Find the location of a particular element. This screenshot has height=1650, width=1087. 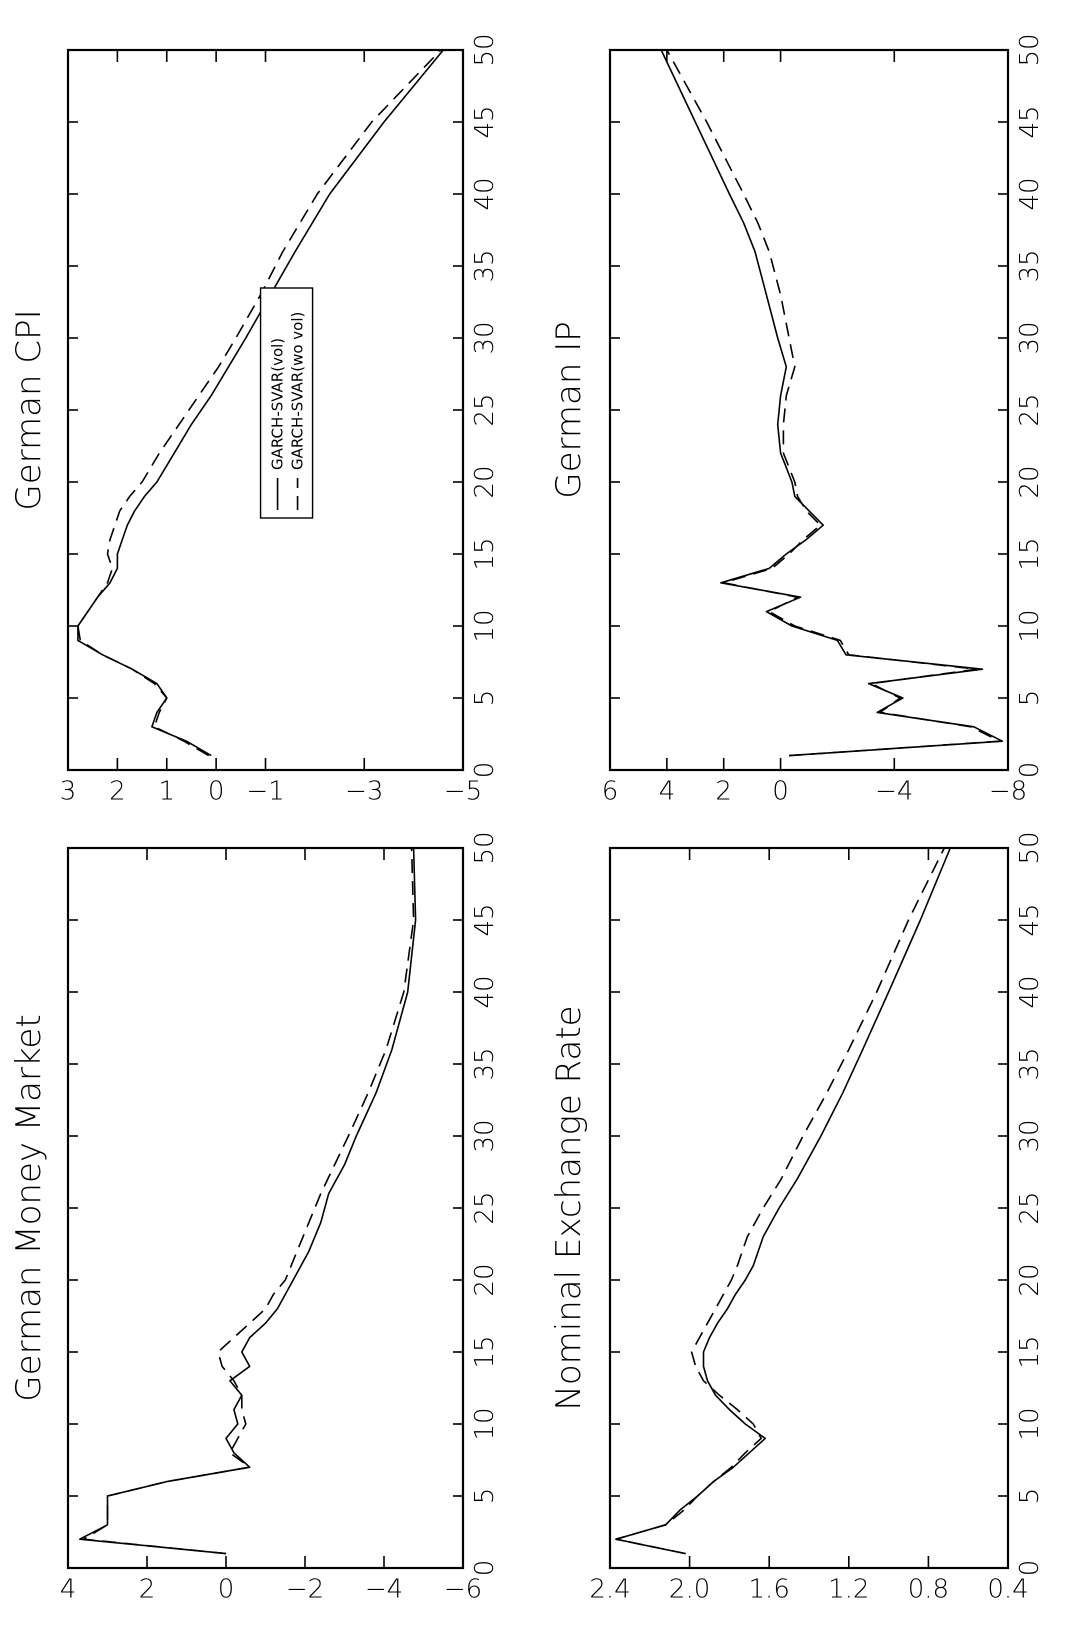

y-tick-label: −5 is located at coordinates (463, 792).